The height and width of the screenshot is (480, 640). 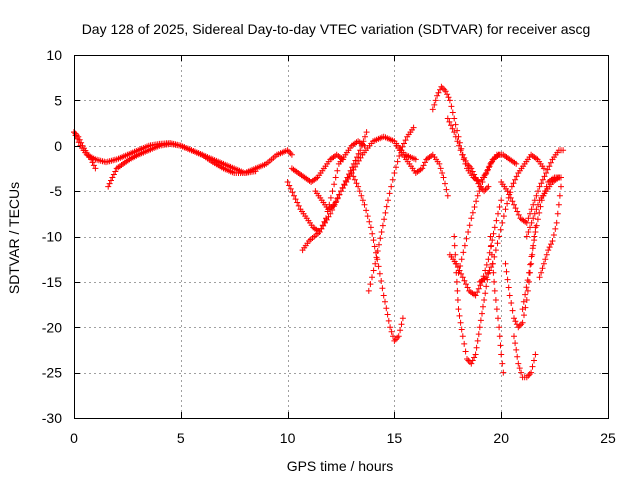 What do you see at coordinates (288, 438) in the screenshot?
I see `x-tick-label: 10` at bounding box center [288, 438].